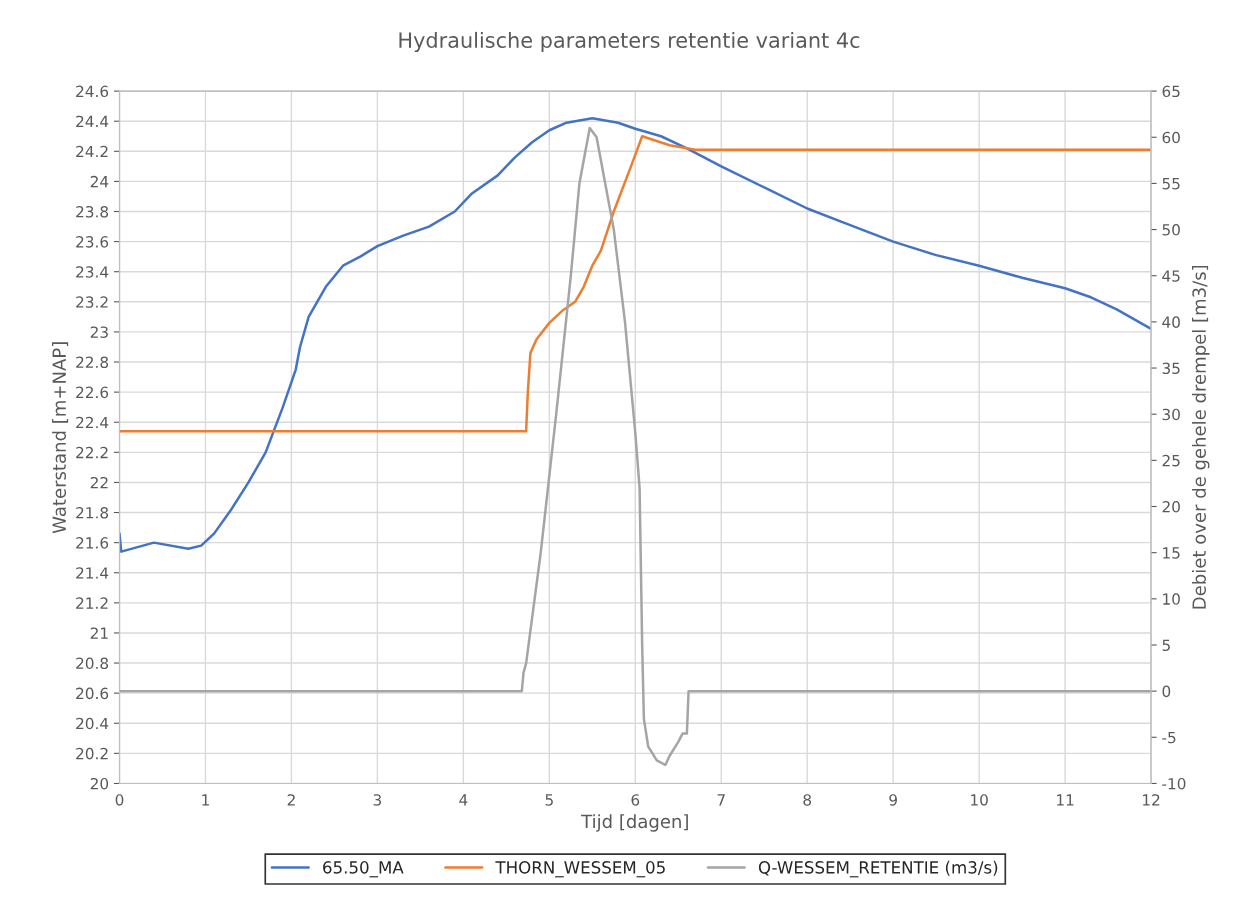 The height and width of the screenshot is (911, 1258). Describe the element at coordinates (92, 513) in the screenshot. I see `y-tick-label: 21.8` at that location.